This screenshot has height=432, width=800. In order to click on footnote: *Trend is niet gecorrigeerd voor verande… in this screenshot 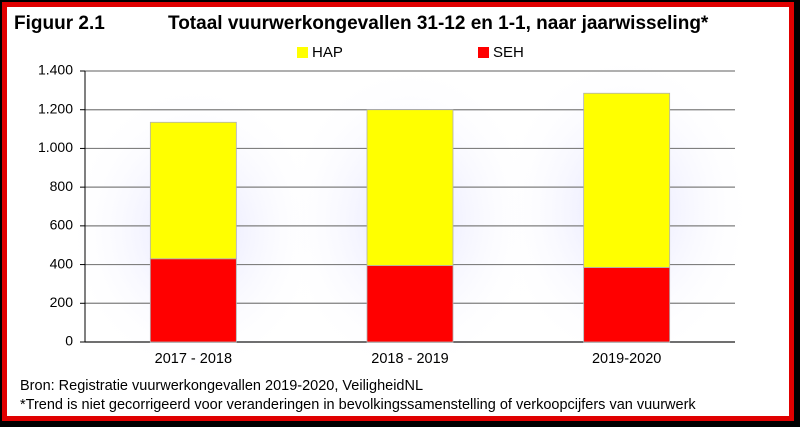, I will do `click(358, 405)`.